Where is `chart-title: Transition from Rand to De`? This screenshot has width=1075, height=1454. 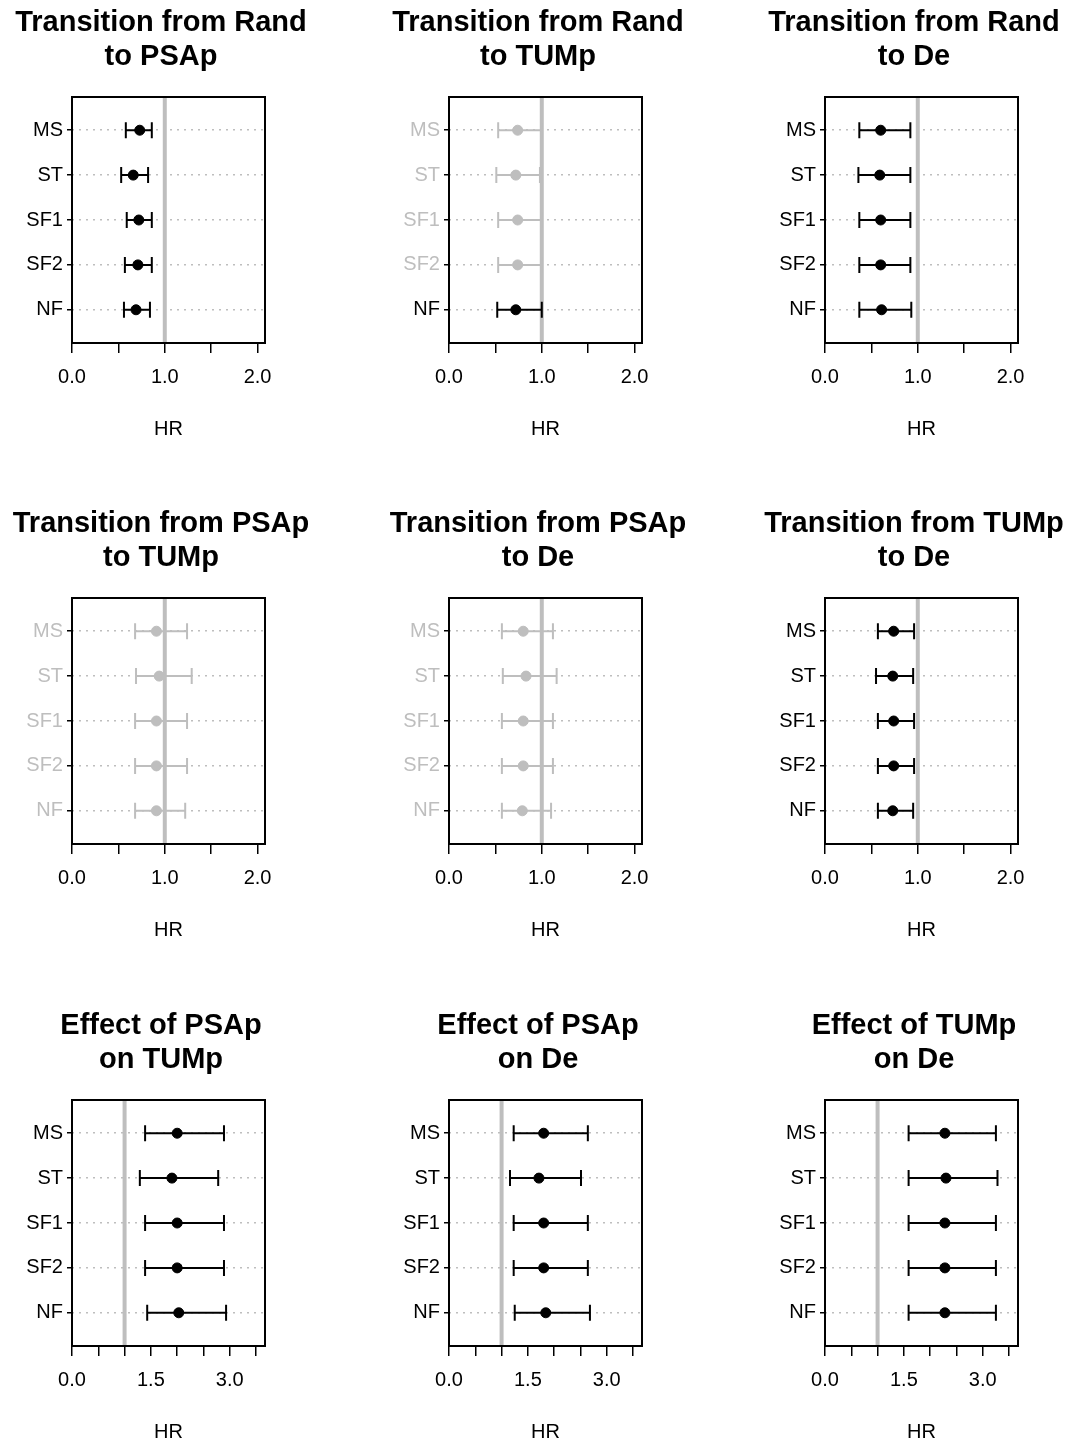
chart-title: Transition from Rand to De is located at coordinates (914, 38).